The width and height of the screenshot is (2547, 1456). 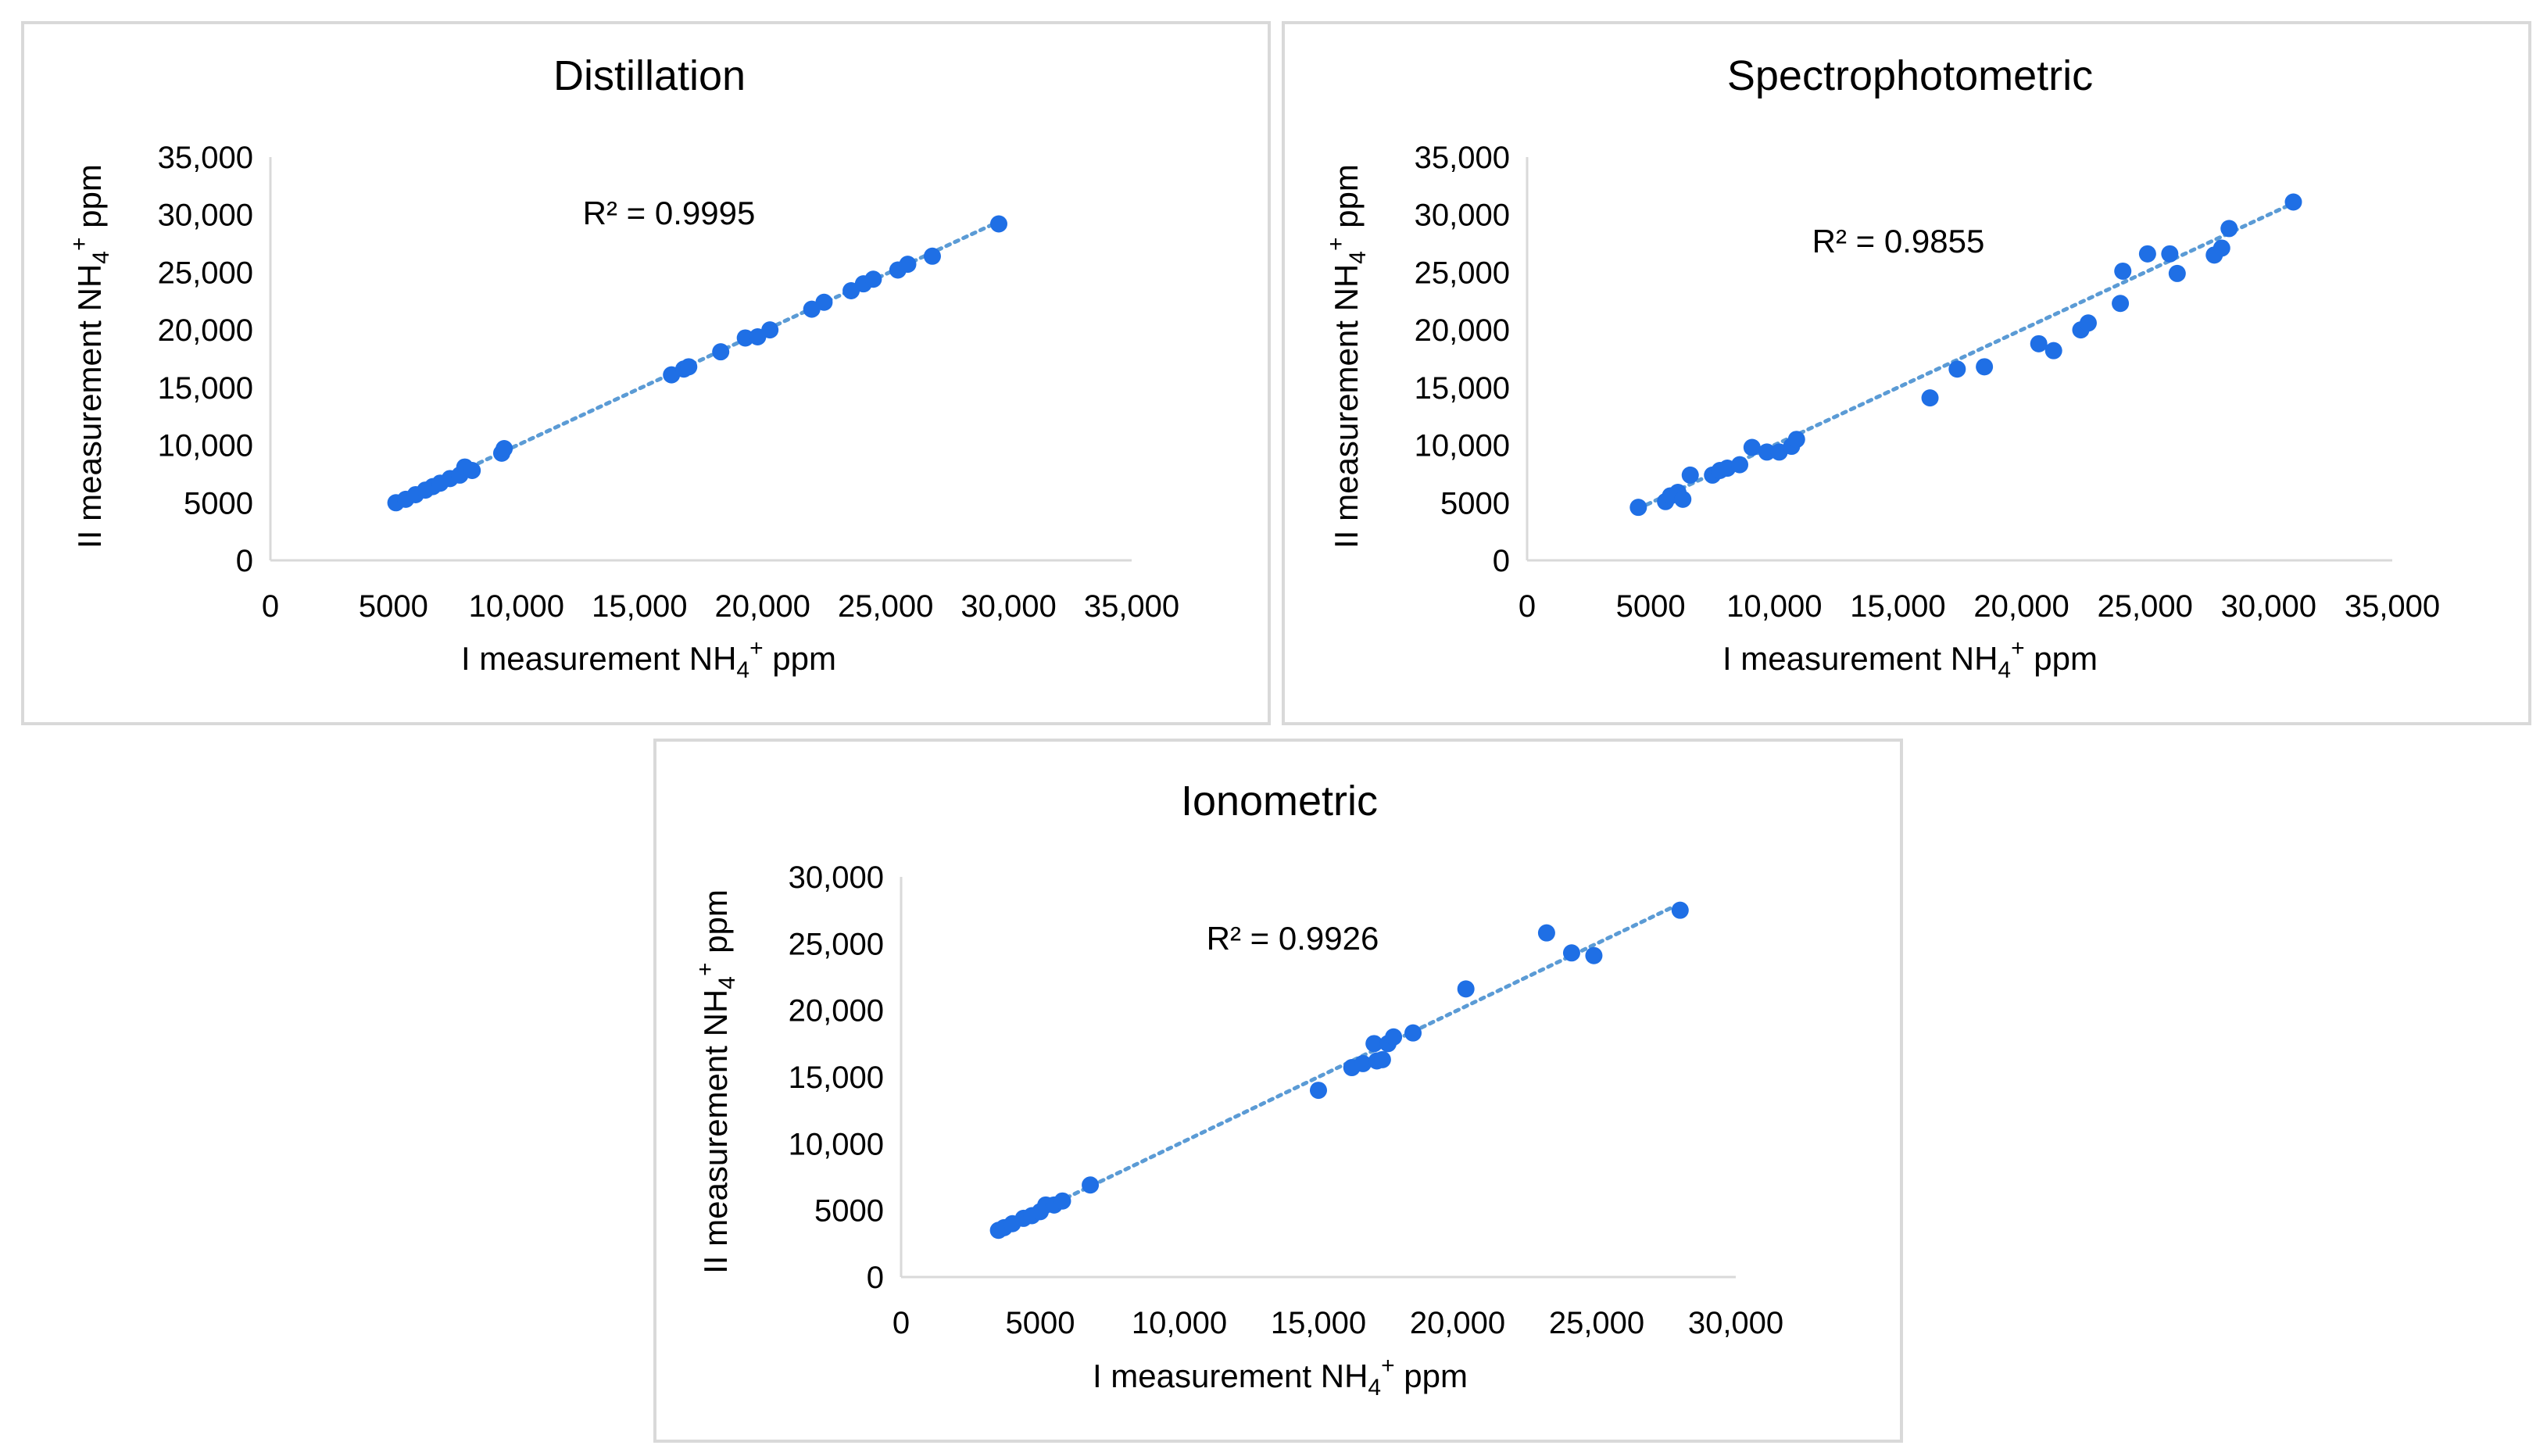 I want to click on r-squared-label: R² = 0.9926, so click(x=1293, y=938).